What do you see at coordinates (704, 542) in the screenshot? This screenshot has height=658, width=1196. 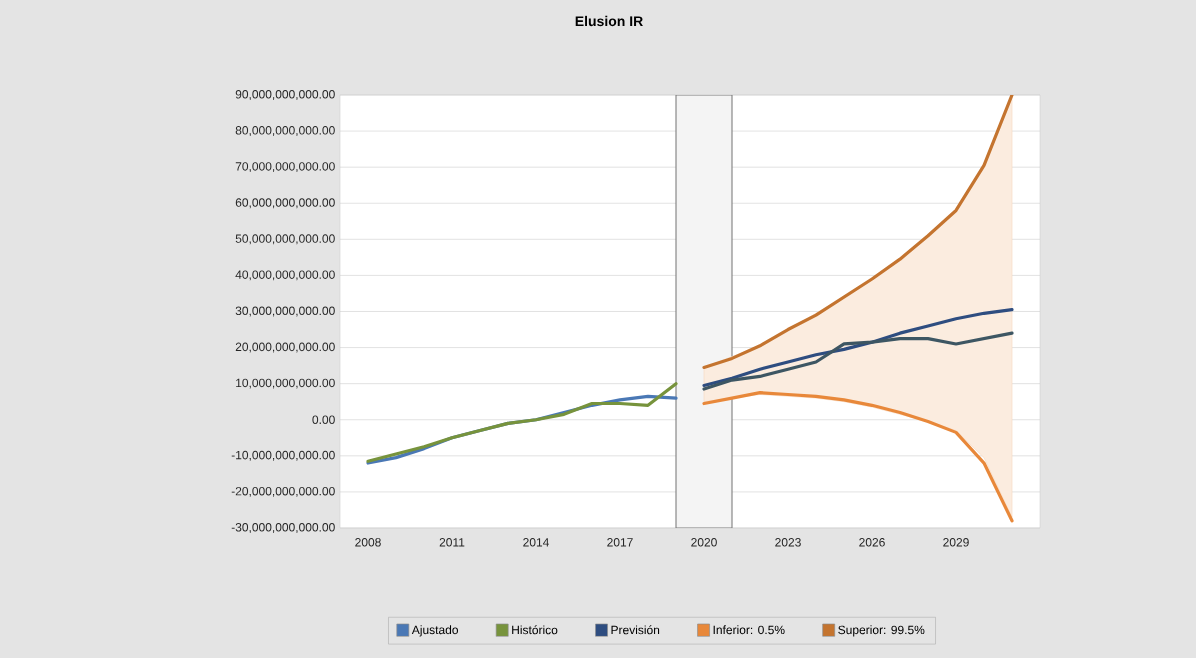 I see `x-tick-label: 2020` at bounding box center [704, 542].